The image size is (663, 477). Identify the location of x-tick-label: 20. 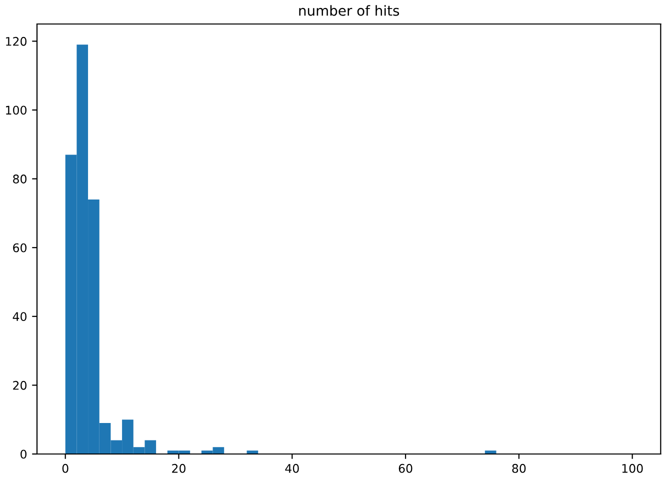
(179, 468).